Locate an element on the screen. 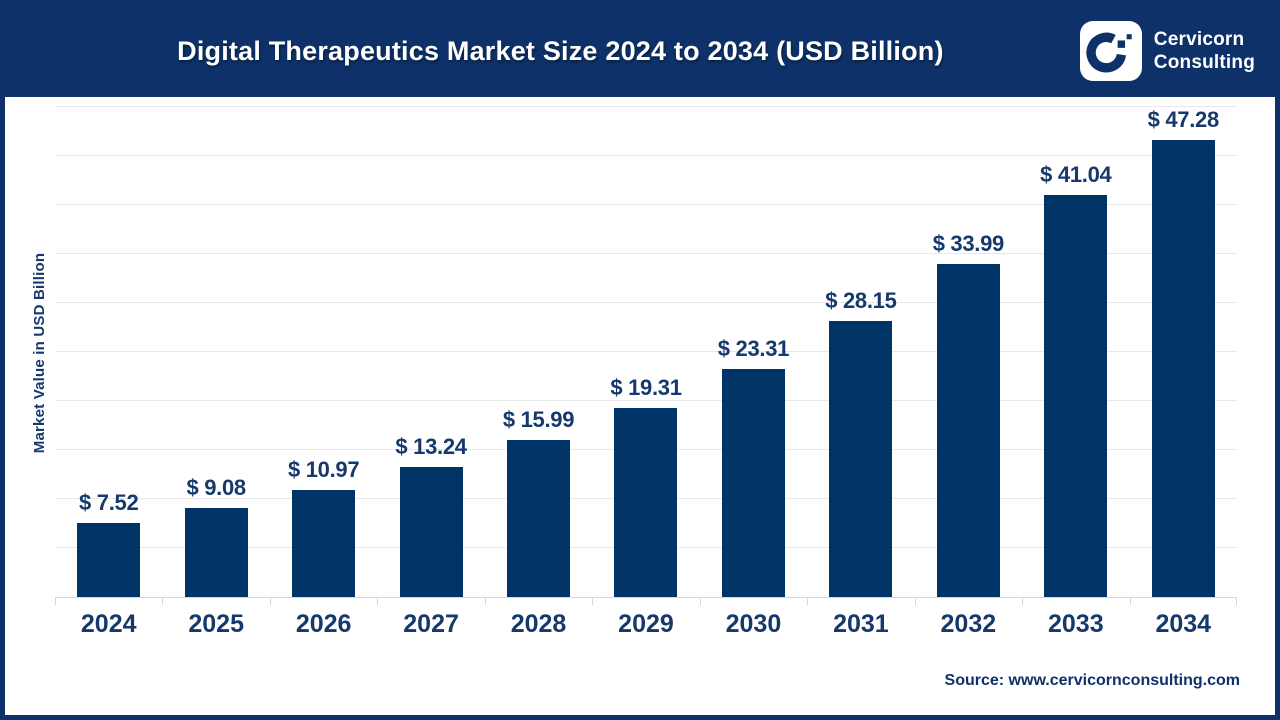  bar-group-2030: $ 23.31 is located at coordinates (753, 352).